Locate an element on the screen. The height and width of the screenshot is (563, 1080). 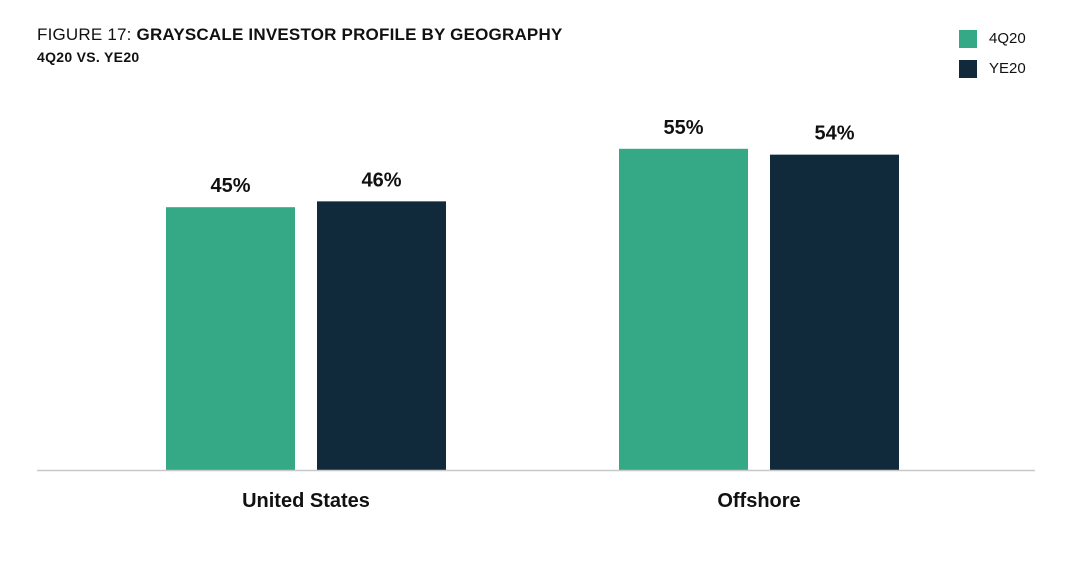
category-label-united-states: United States is located at coordinates (306, 501).